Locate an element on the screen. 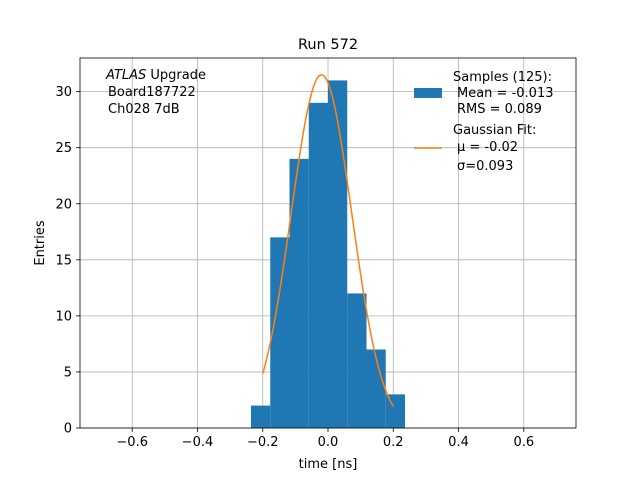 Image resolution: width=640 pixels, height=480 pixels. x-axis-ticks: −0.6 −0.4 −0.2 0.0 0.2 0.4 0.6 is located at coordinates (325, 439).